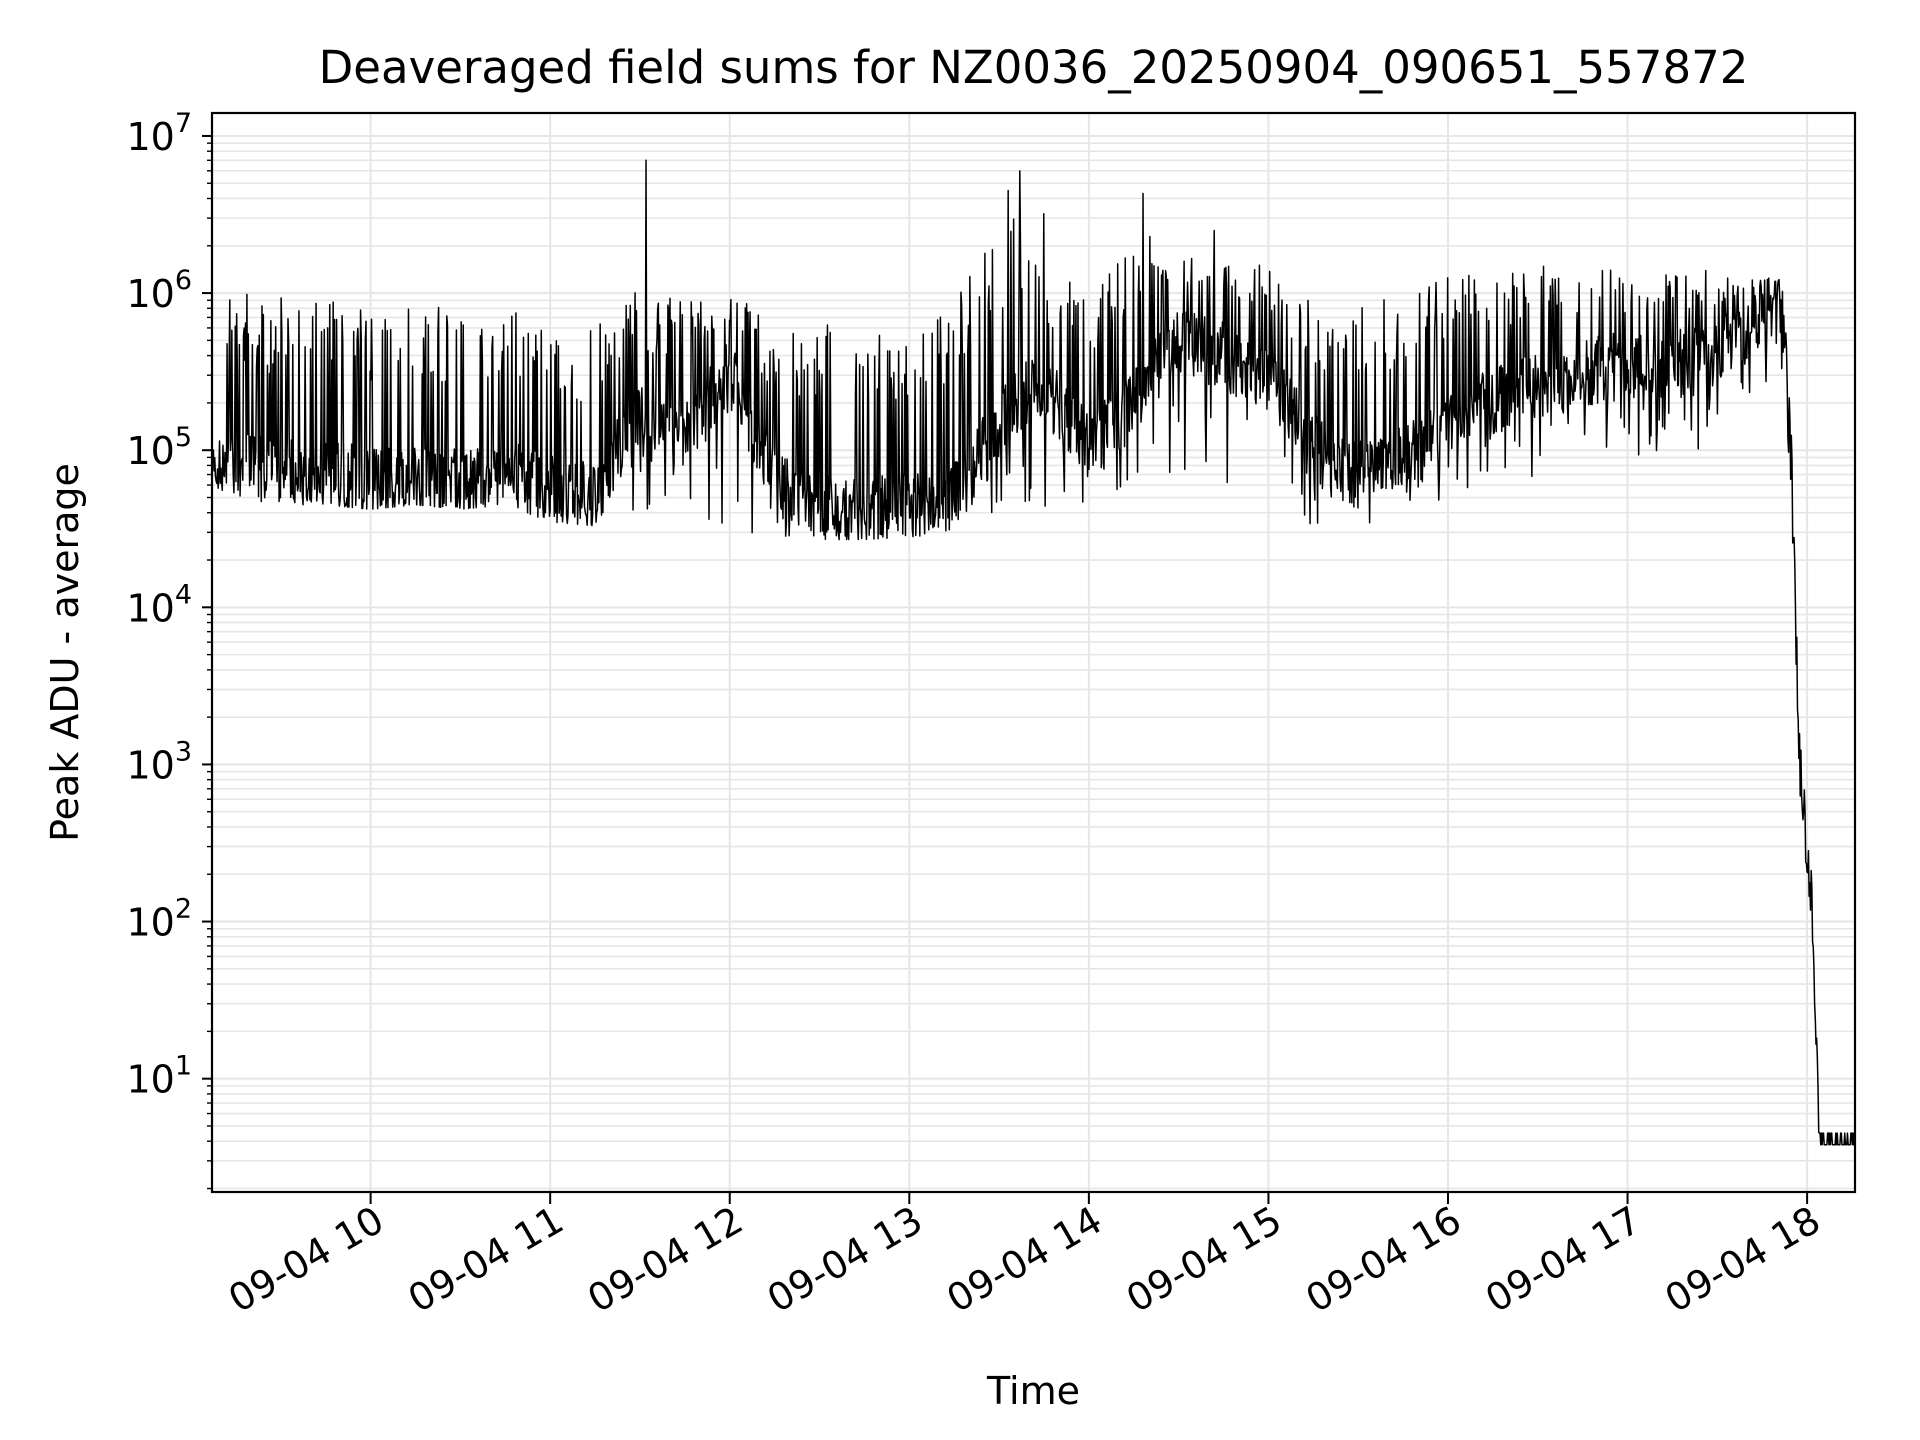 The height and width of the screenshot is (1440, 1920). Describe the element at coordinates (845, 1260) in the screenshot. I see `x-tick-label: 09-04 13` at that location.